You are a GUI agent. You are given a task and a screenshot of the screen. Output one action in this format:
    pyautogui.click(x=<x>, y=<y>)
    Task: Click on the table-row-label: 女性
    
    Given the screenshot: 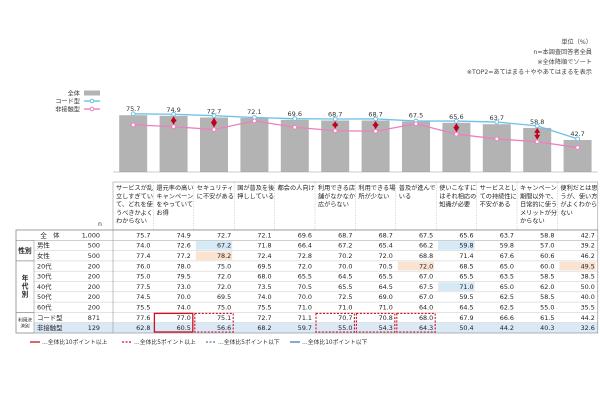 What is the action you would take?
    pyautogui.click(x=43, y=255)
    